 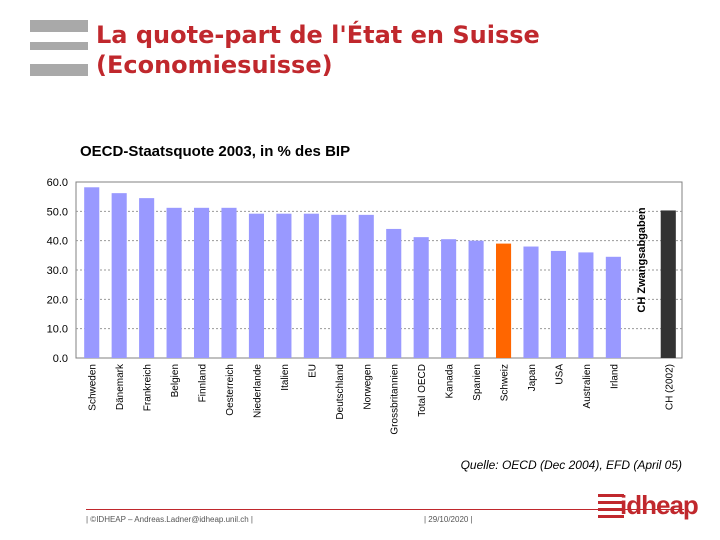 I want to click on x-tick-label-15: Schweiz, so click(x=505, y=382).